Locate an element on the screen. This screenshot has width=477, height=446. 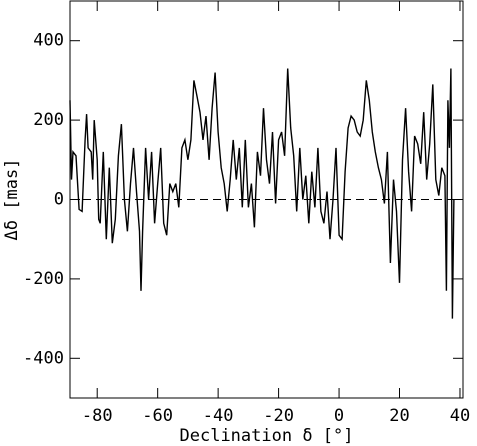
x-tick-label: 40 is located at coordinates (460, 416).